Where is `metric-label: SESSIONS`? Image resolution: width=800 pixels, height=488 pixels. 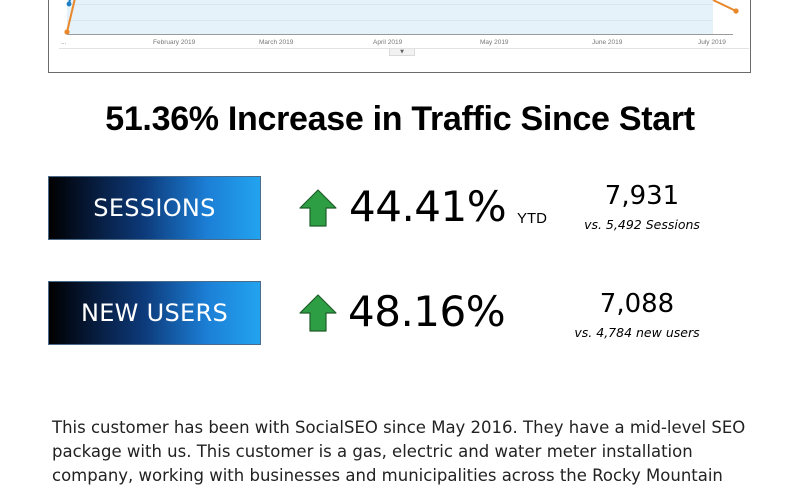 metric-label: SESSIONS is located at coordinates (154, 208).